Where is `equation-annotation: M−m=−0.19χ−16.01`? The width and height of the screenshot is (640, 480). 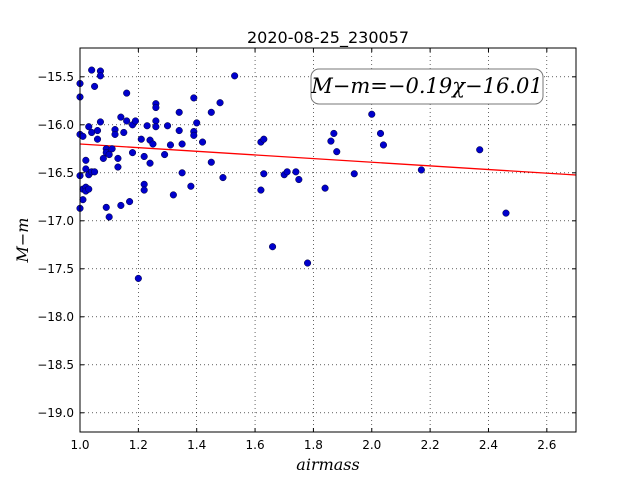 equation-annotation: M−m=−0.19χ−16.01 is located at coordinates (427, 86).